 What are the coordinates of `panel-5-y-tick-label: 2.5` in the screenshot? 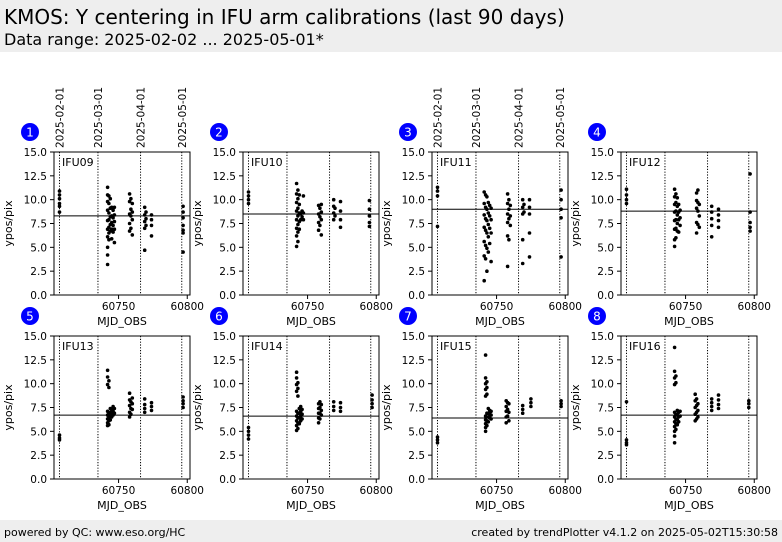 It's located at (38, 456).